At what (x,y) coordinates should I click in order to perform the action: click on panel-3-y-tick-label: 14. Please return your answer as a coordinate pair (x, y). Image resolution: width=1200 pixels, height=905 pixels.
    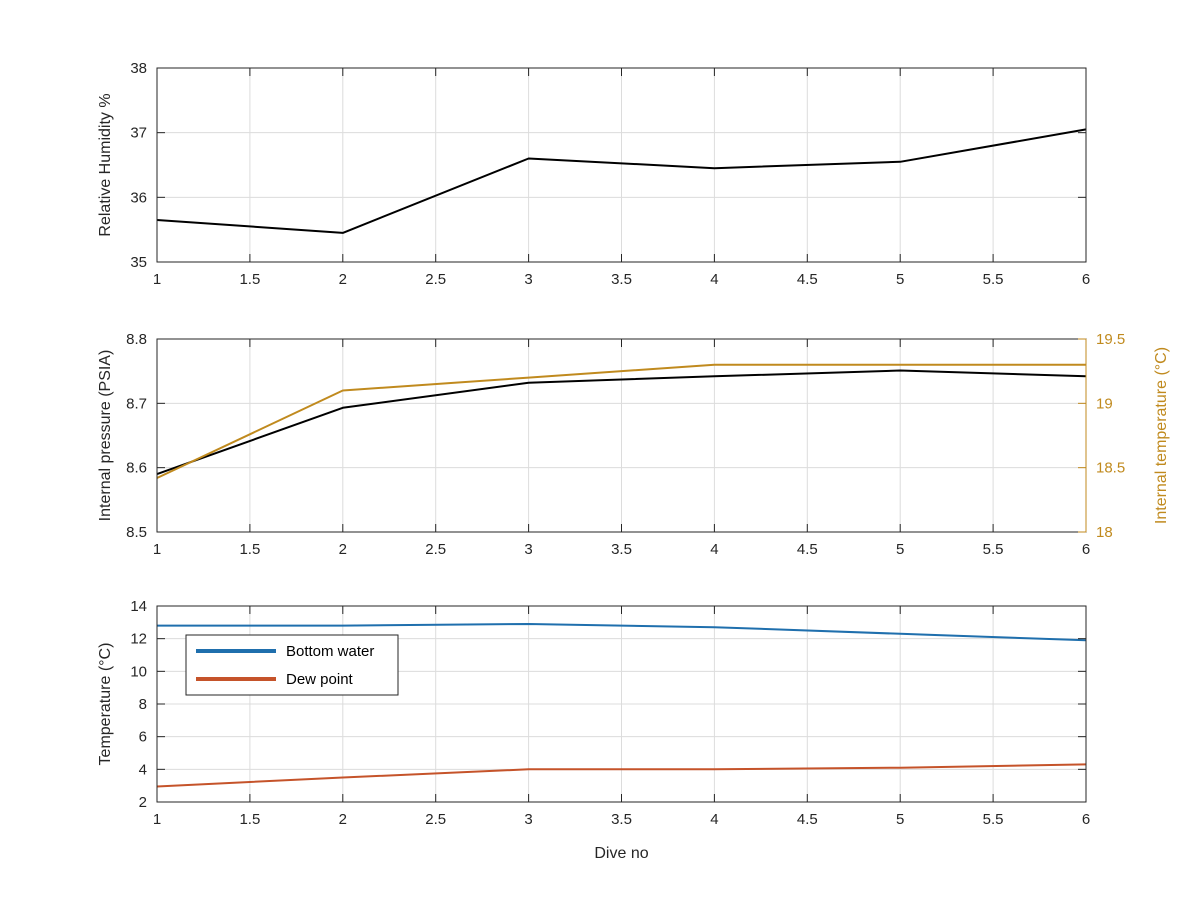
    Looking at the image, I should click on (138, 606).